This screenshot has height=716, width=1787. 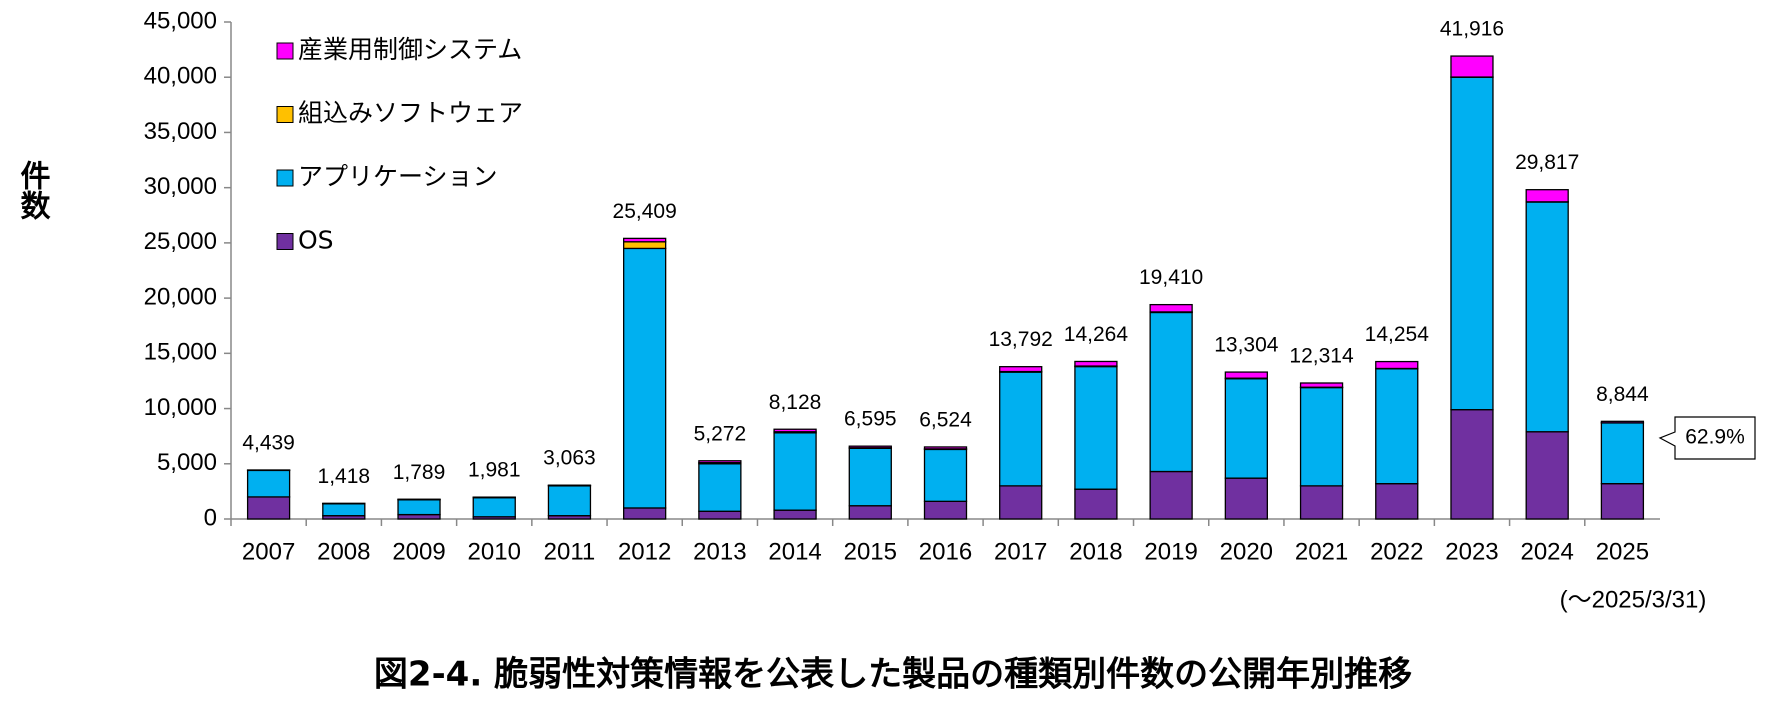 What do you see at coordinates (33, 190) in the screenshot?
I see `y-axis-label: 件数` at bounding box center [33, 190].